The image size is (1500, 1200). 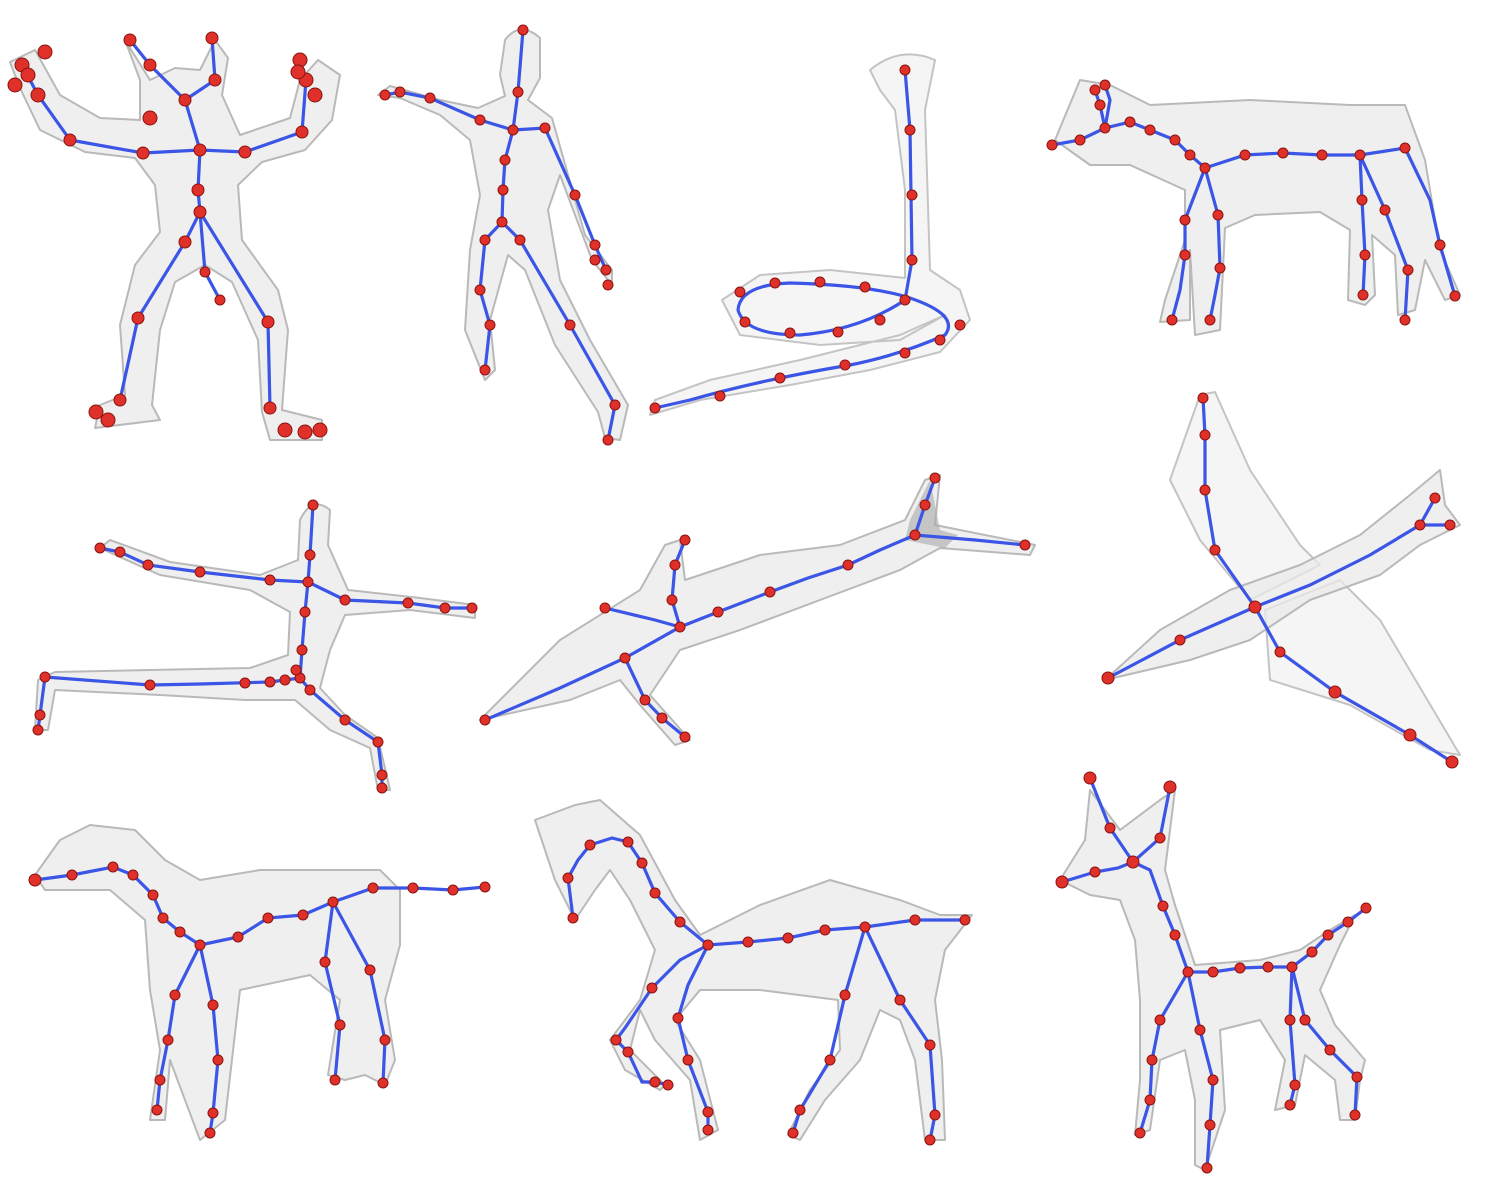 I want to click on horse-joints, so click(x=766, y=991).